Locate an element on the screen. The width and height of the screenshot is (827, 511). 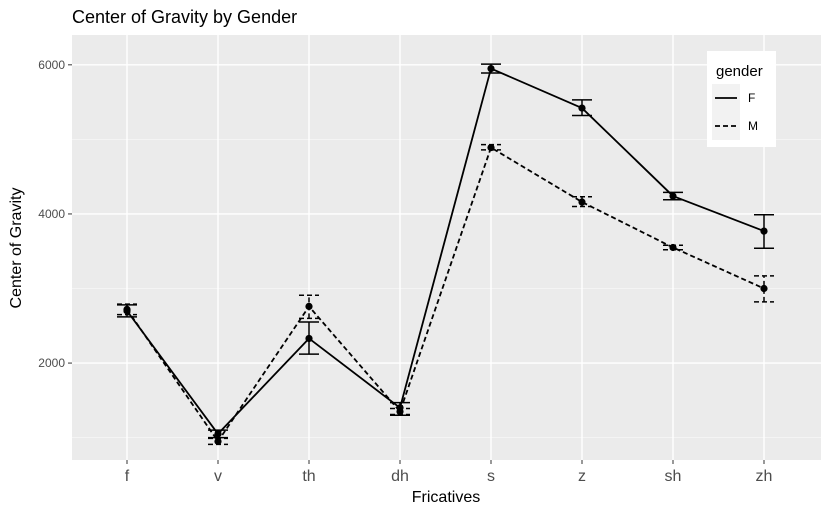
legend-label-f: F is located at coordinates (751, 98).